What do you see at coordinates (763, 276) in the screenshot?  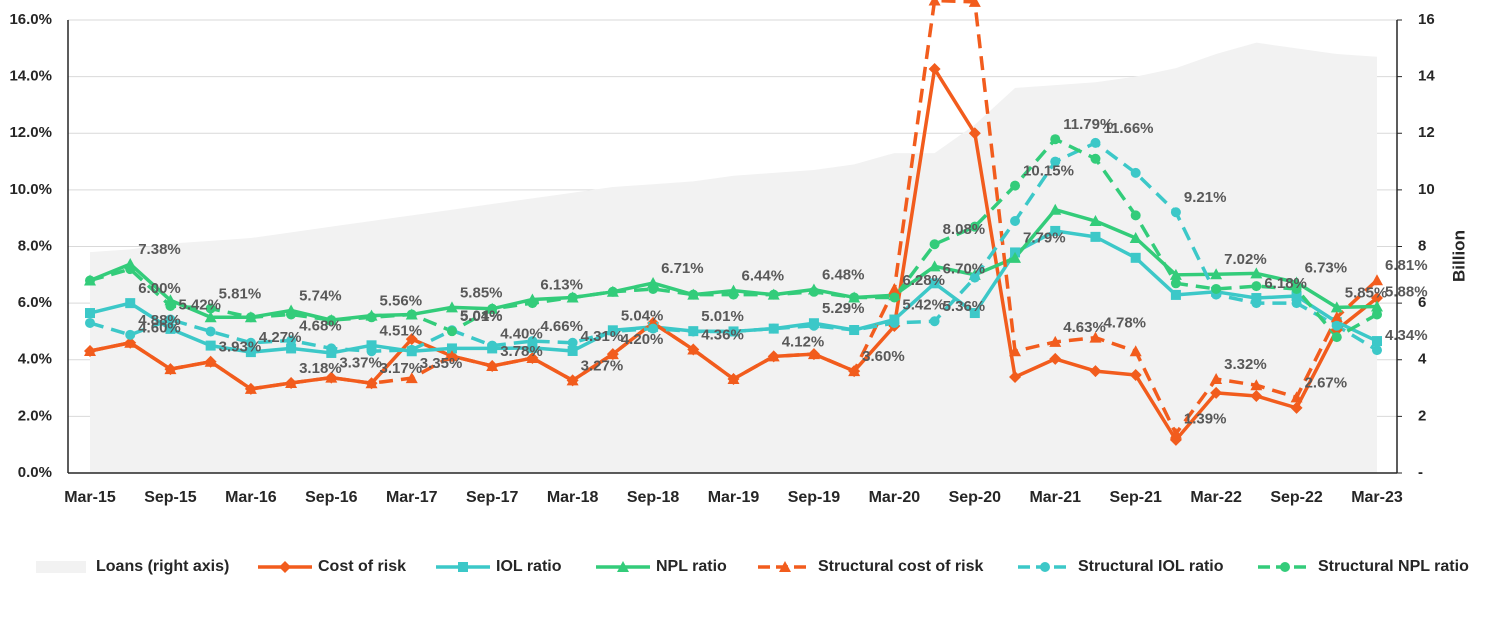 I see `data-label: 6.44%` at bounding box center [763, 276].